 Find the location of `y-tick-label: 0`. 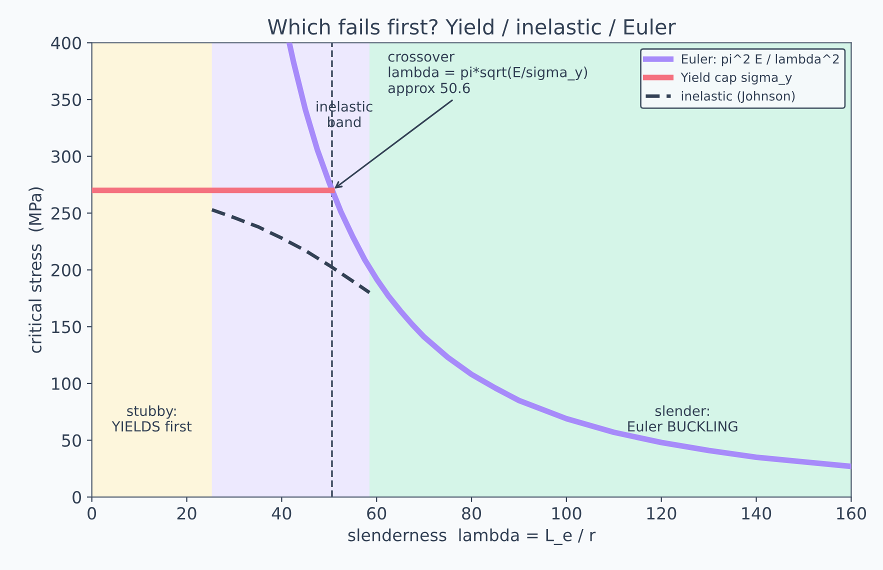

y-tick-label: 0 is located at coordinates (77, 497).